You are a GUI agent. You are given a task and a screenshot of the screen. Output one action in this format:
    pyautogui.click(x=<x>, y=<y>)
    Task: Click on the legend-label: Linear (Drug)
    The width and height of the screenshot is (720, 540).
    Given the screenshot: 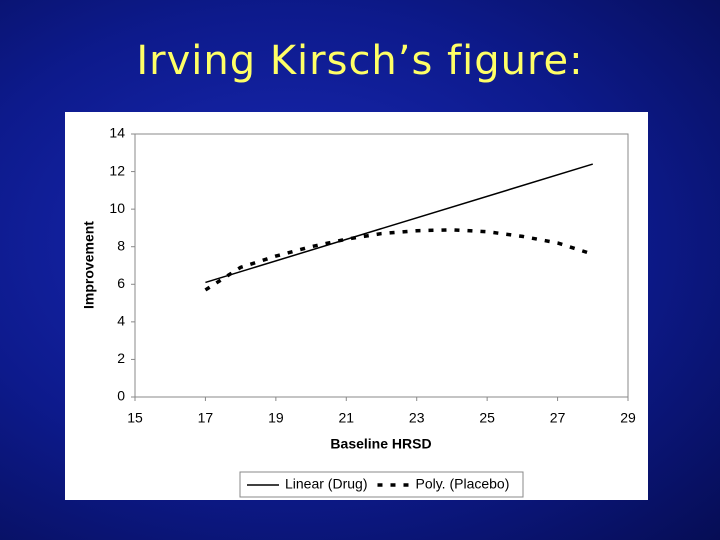 What is the action you would take?
    pyautogui.click(x=326, y=484)
    